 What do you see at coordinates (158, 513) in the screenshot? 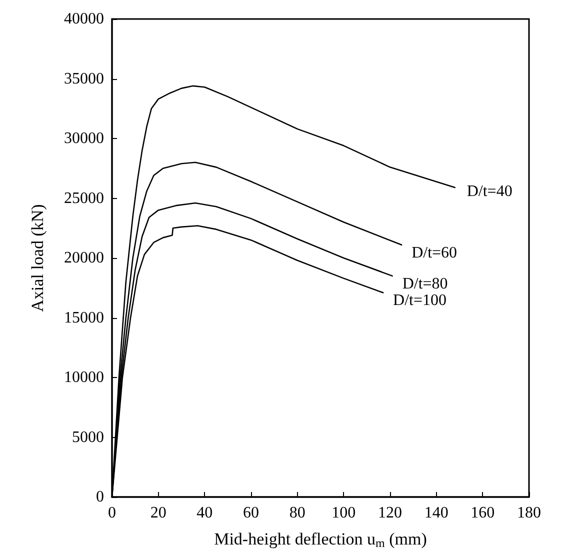
I see `x-tick-label: 20` at bounding box center [158, 513].